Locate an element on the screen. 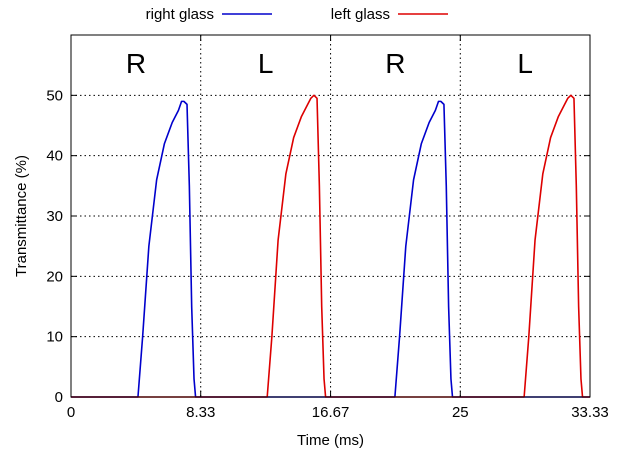  y-tick-label: 20 is located at coordinates (54, 276).